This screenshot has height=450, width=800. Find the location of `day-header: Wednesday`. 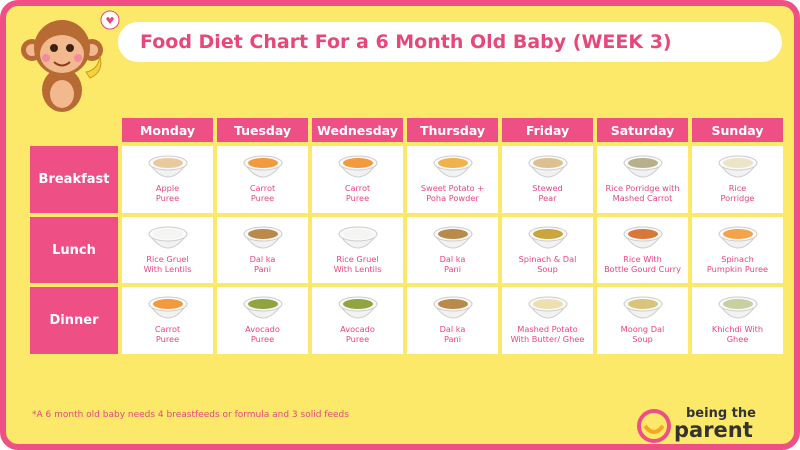

day-header: Wednesday is located at coordinates (357, 130).